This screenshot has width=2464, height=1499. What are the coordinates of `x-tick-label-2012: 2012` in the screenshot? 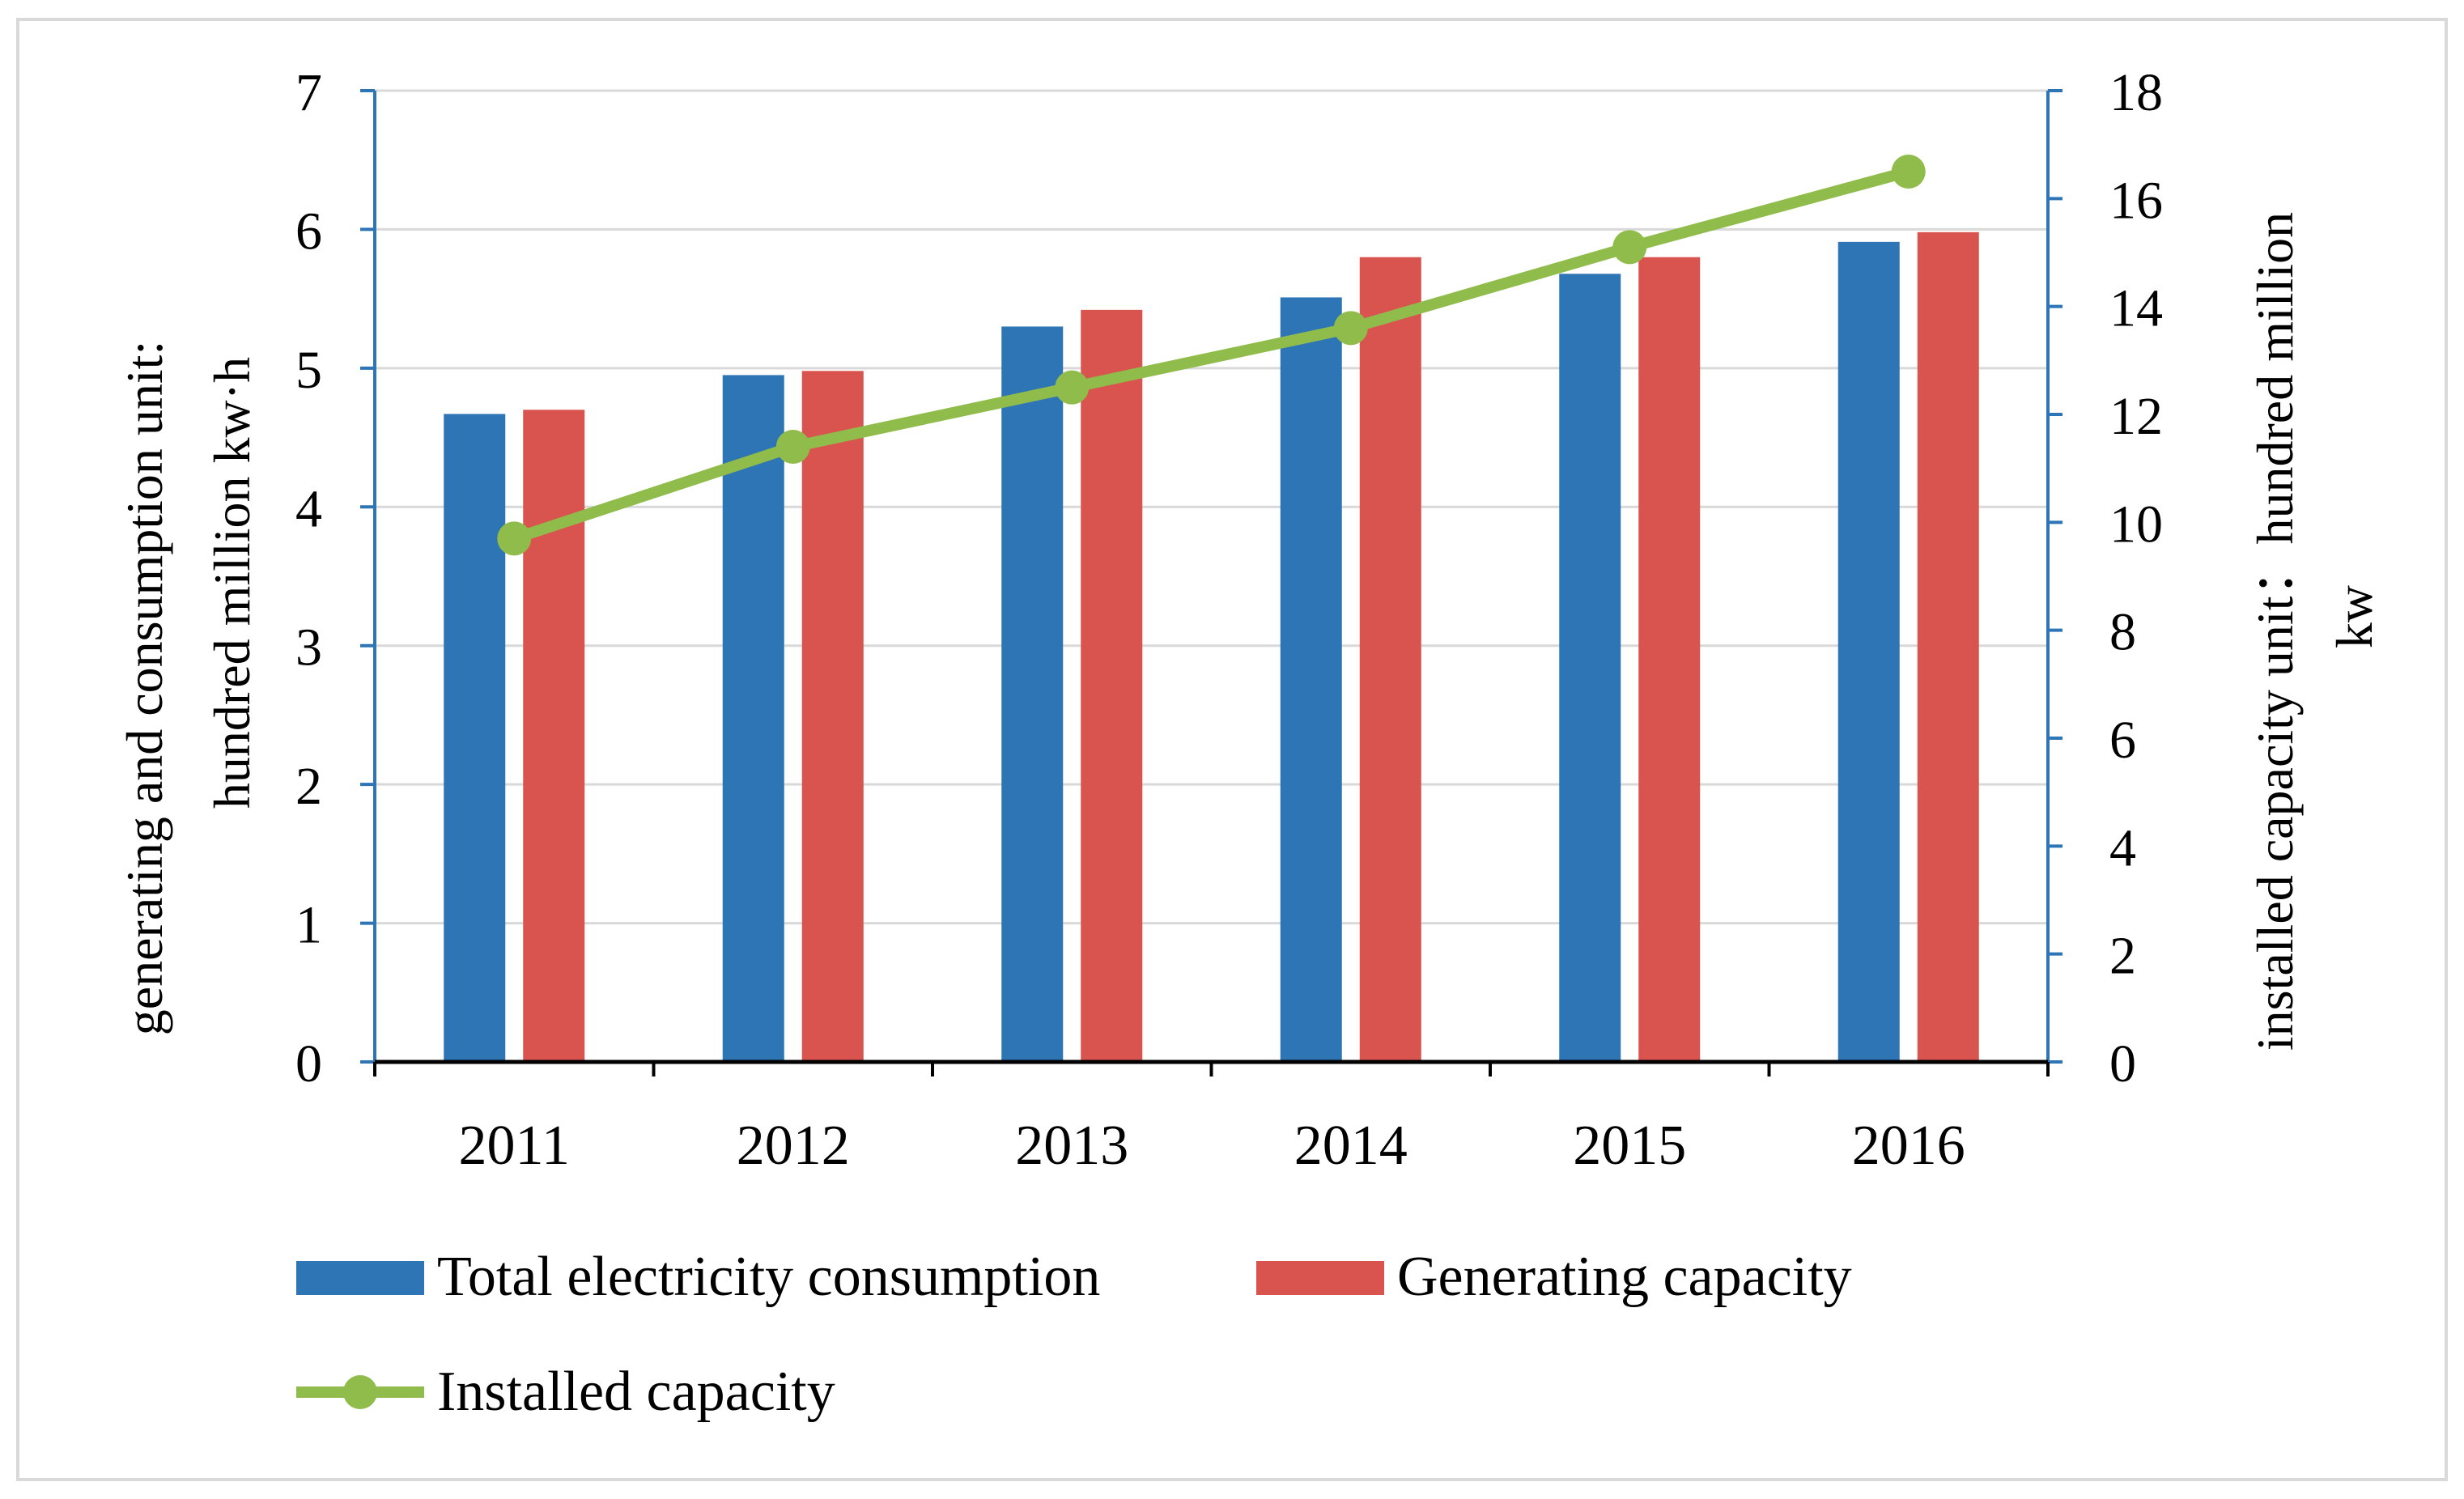 It's located at (794, 1146).